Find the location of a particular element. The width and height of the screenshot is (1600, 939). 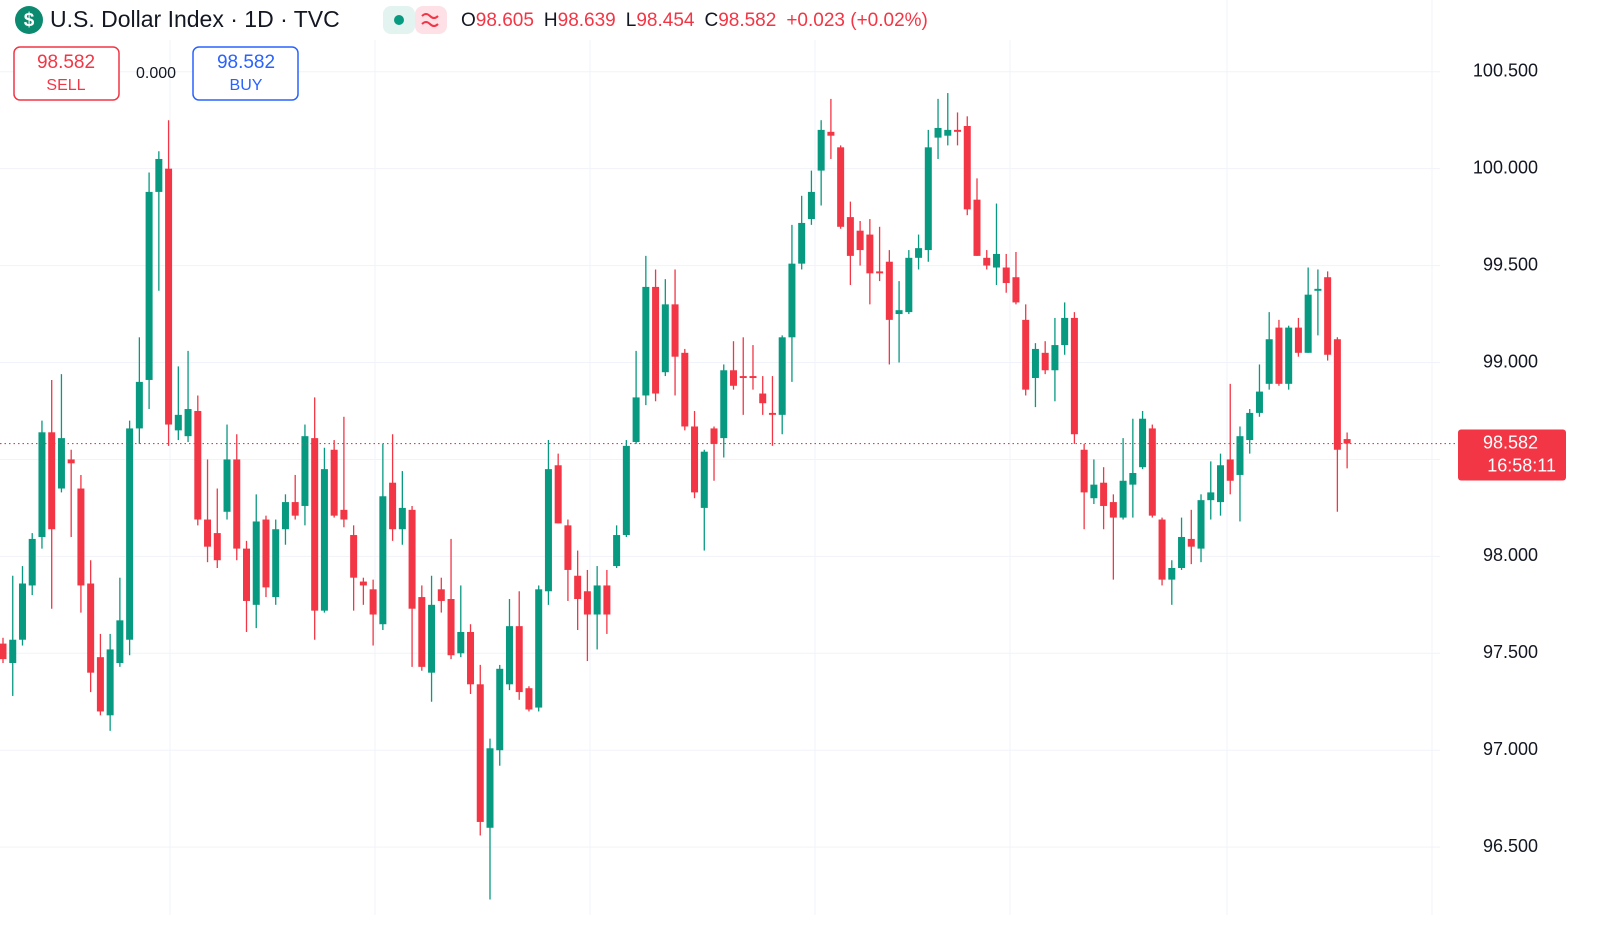

ohlc-key: L is located at coordinates (631, 20).